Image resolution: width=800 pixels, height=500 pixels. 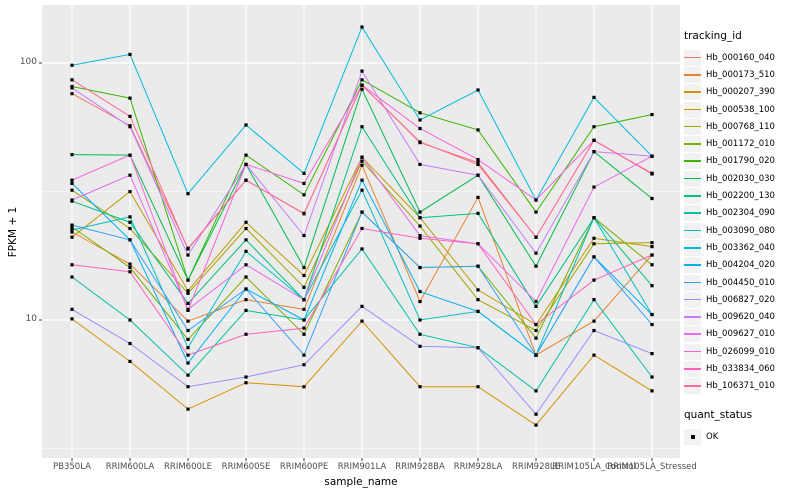 I want to click on legend-label: Hb_000207_390, so click(x=740, y=92).